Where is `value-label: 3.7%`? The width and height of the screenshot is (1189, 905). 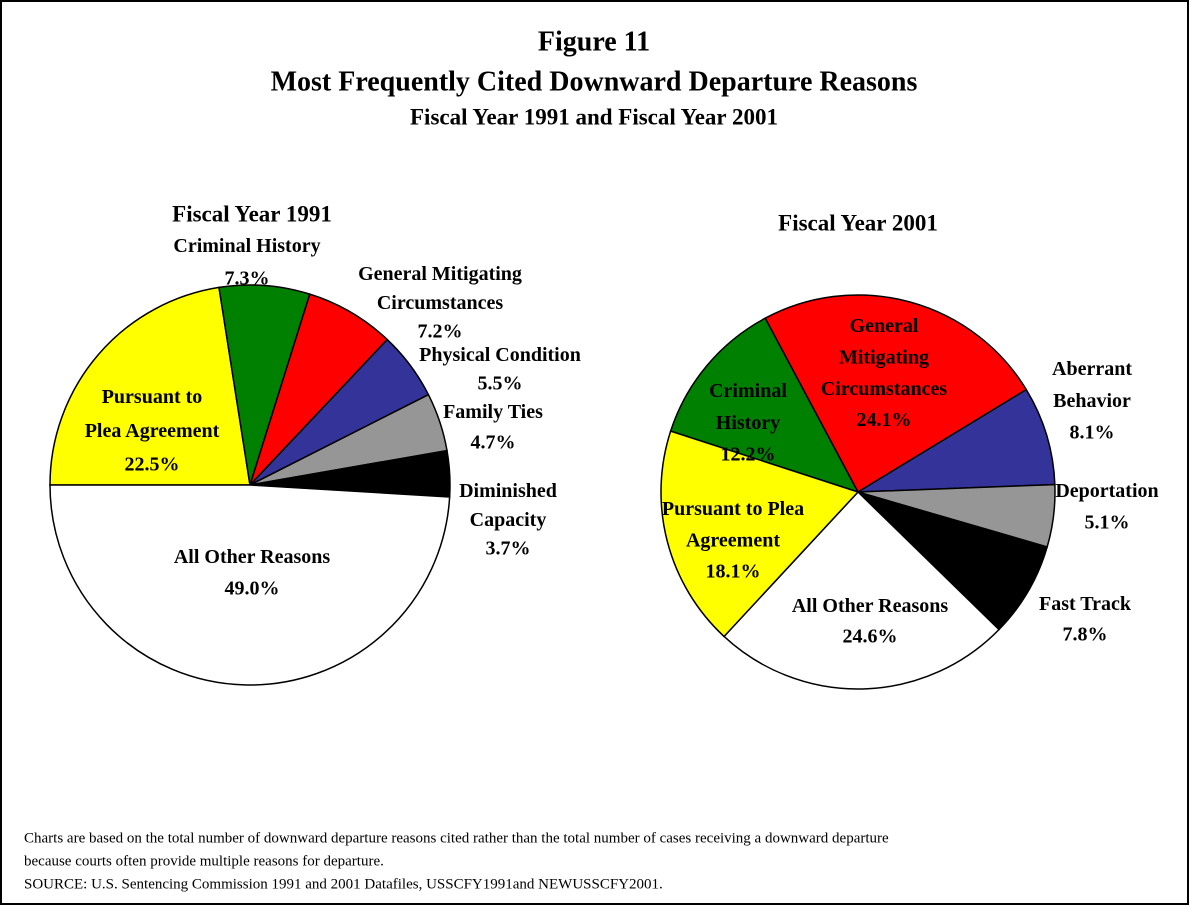
value-label: 3.7% is located at coordinates (508, 549).